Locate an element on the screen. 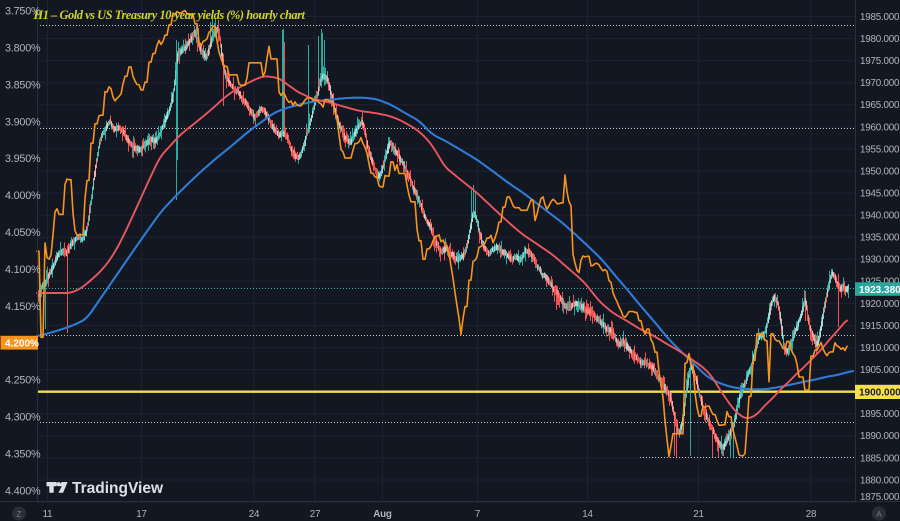 This screenshot has width=900, height=521. svg-text: 1940.000 is located at coordinates (880, 216).